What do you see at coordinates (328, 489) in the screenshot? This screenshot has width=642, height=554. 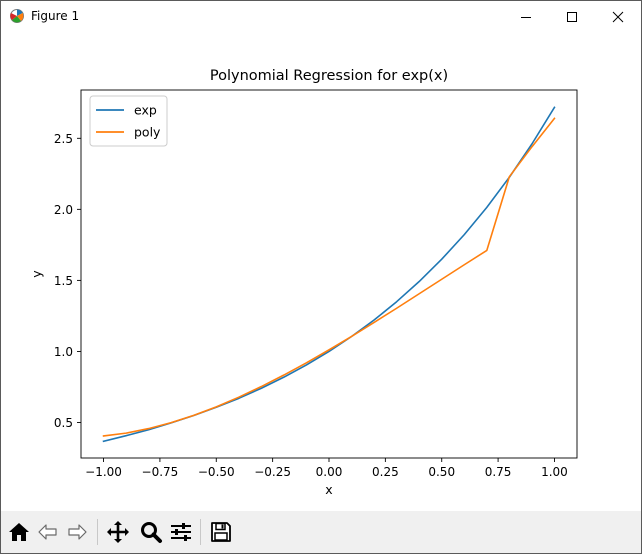 I see `x-axis-label: x` at bounding box center [328, 489].